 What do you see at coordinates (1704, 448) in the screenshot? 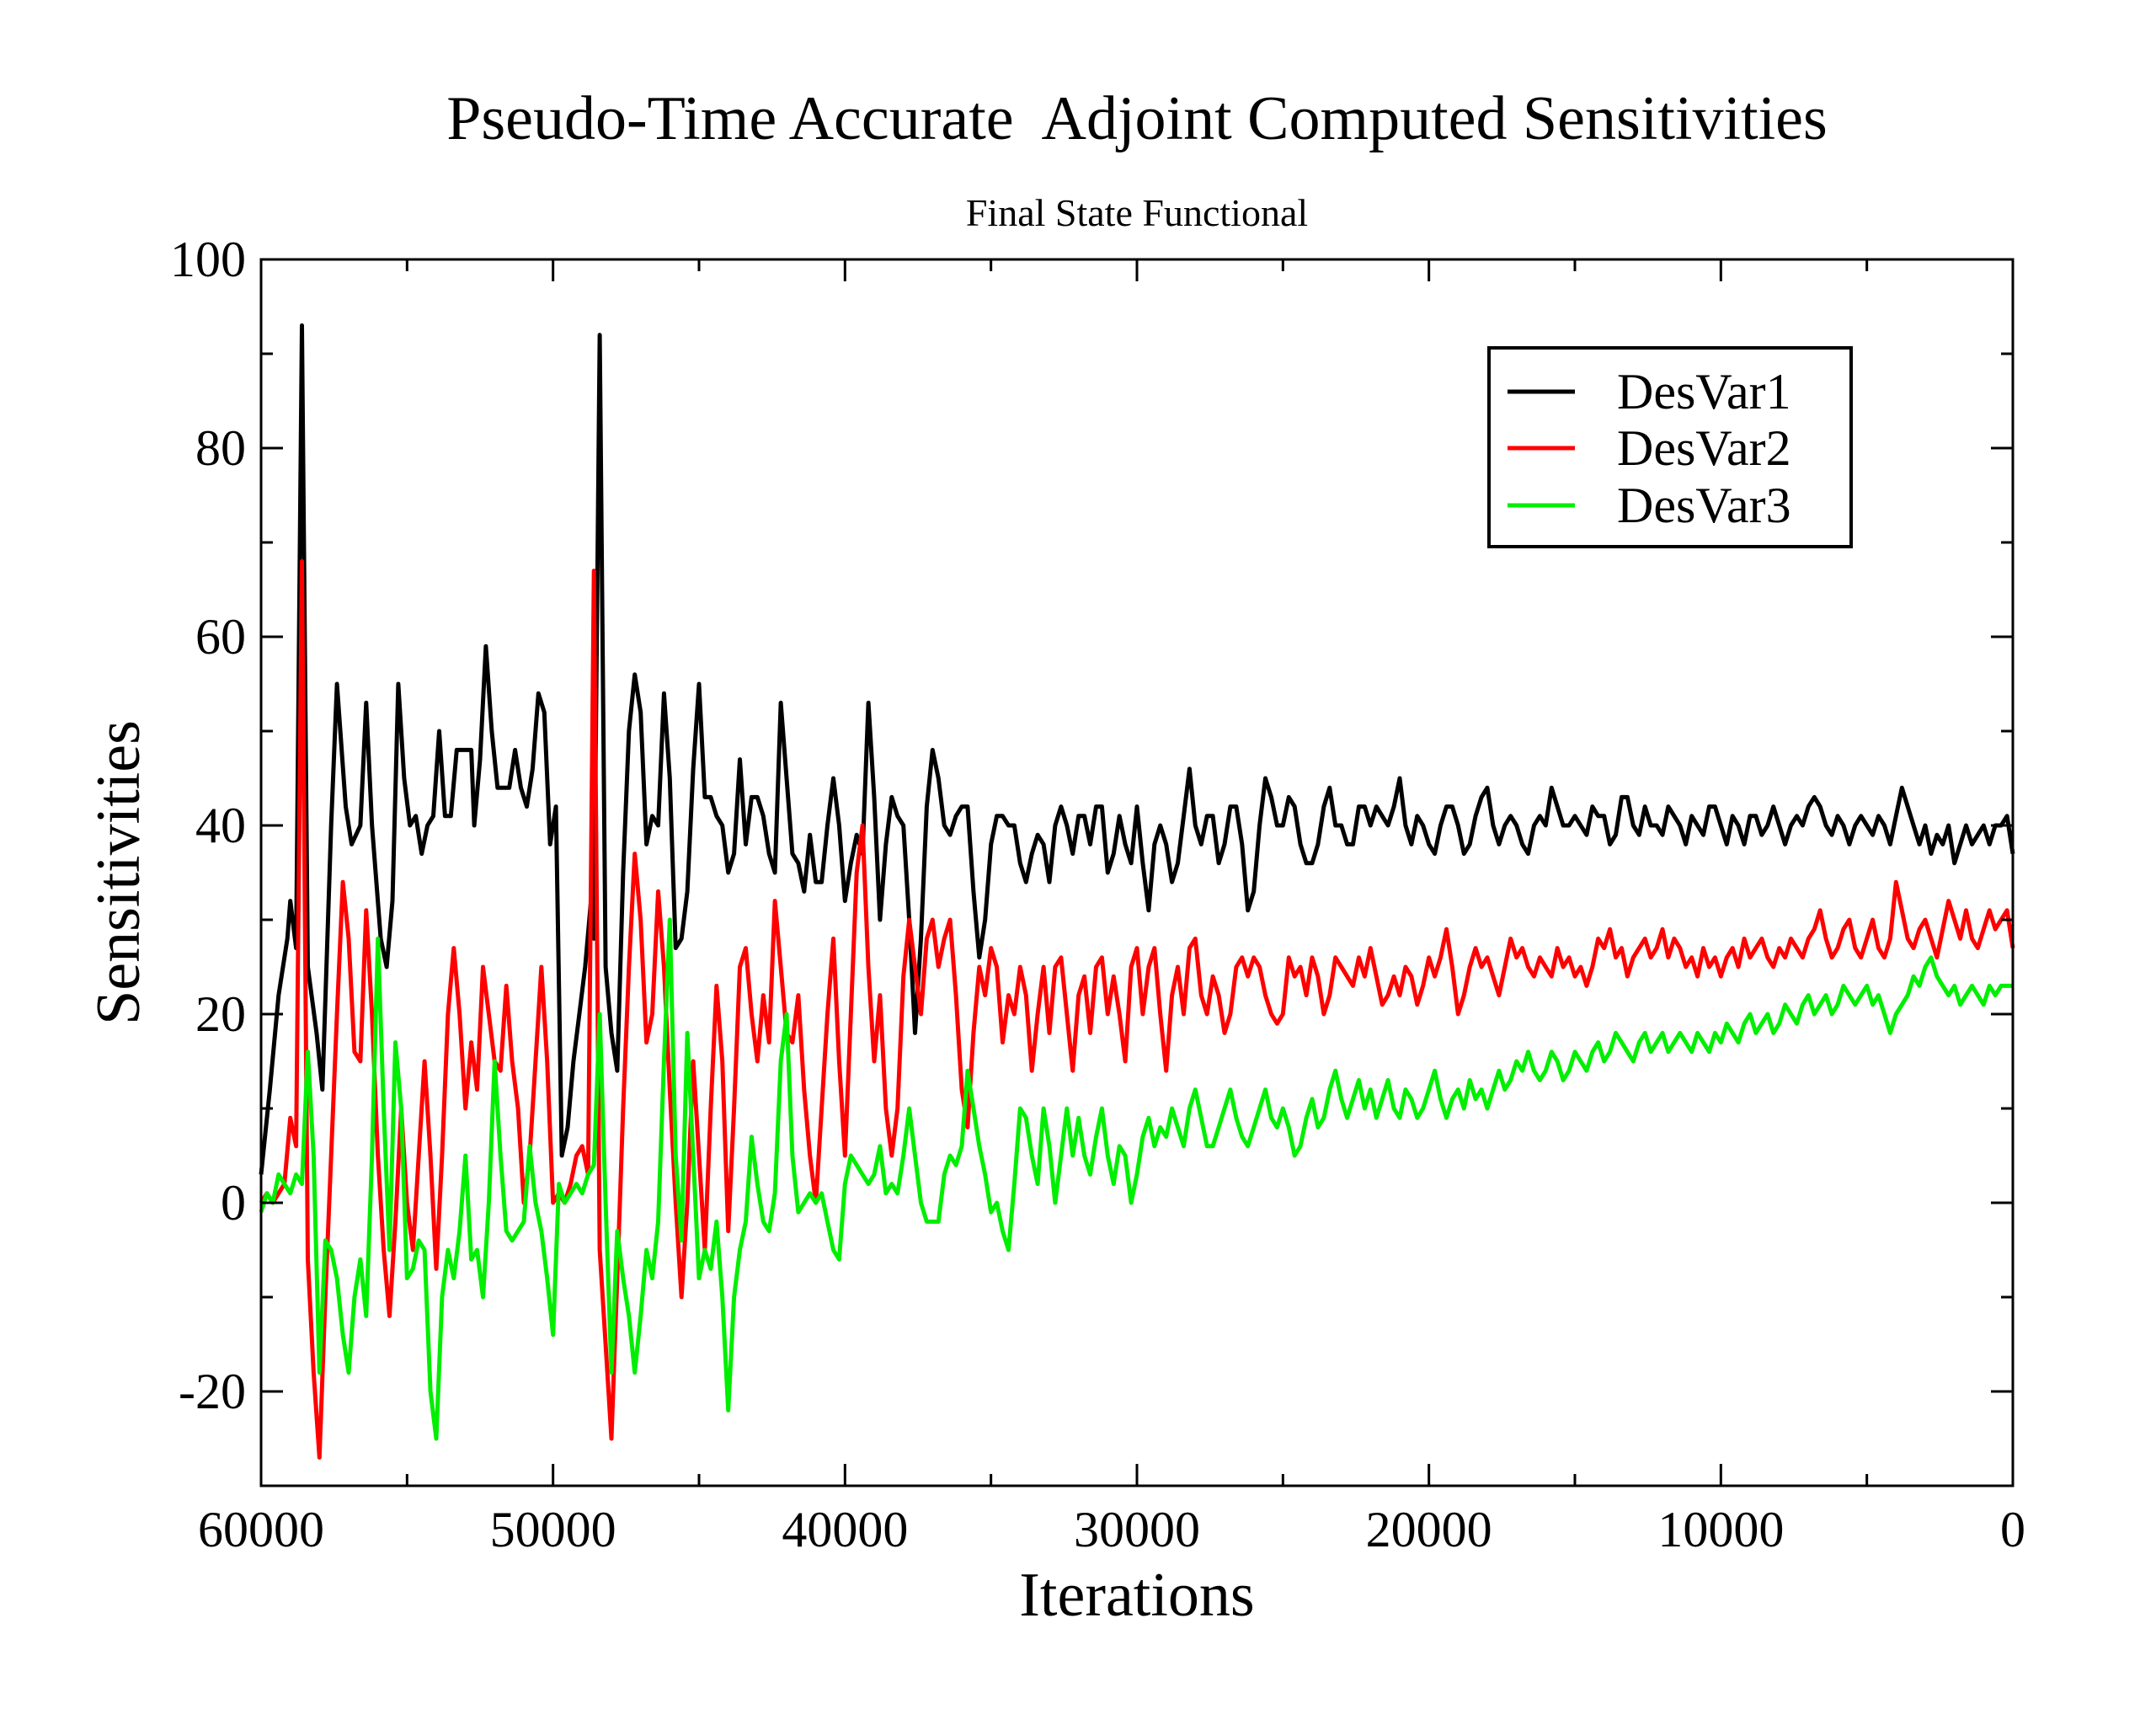
I see `legend-label-desvar2: DesVar2` at bounding box center [1704, 448].